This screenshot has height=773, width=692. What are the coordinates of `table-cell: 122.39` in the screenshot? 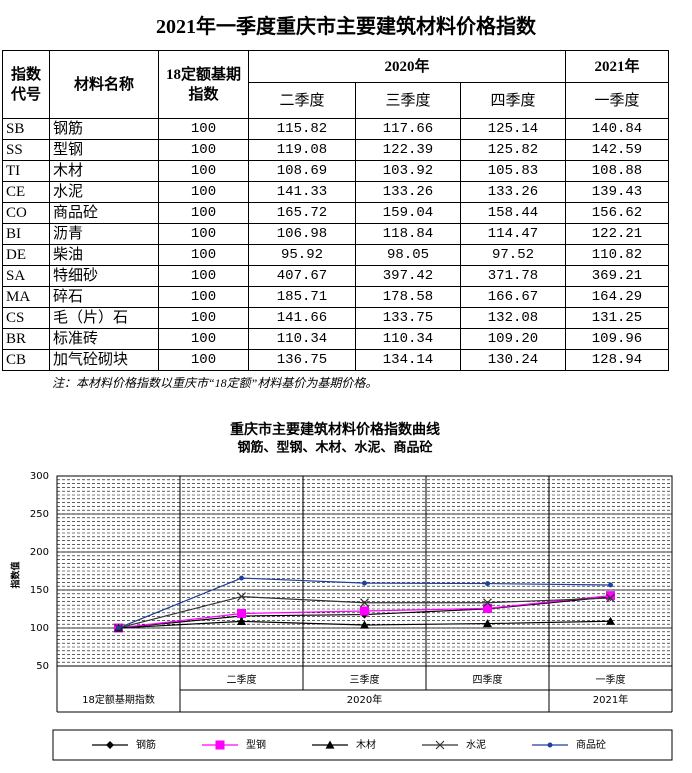 It's located at (408, 150).